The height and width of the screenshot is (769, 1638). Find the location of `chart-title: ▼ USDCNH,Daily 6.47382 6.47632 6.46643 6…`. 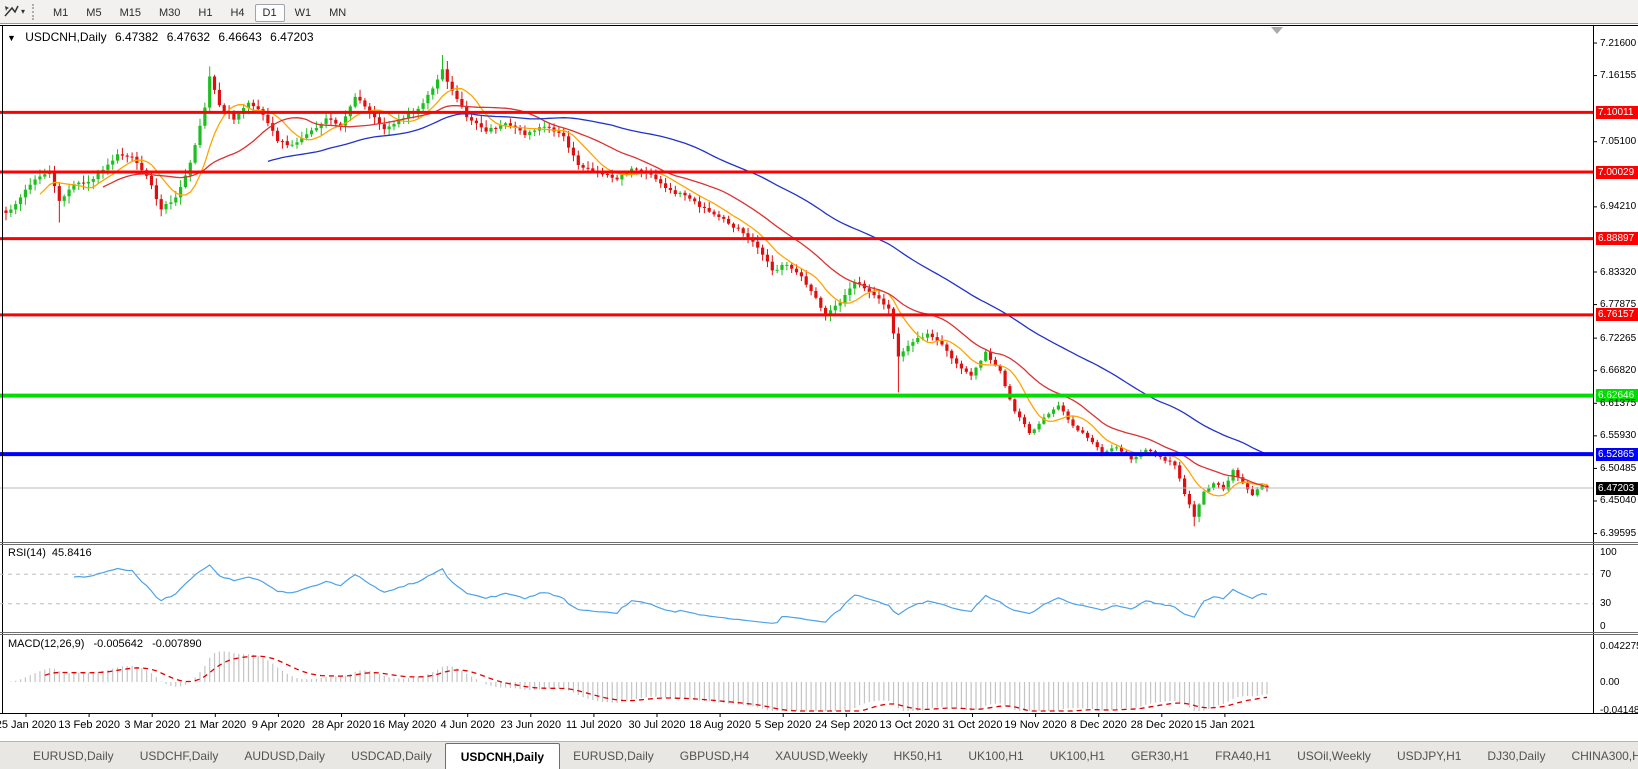

chart-title: ▼ USDCNH,Daily 6.47382 6.47632 6.46643 6… is located at coordinates (160, 37).